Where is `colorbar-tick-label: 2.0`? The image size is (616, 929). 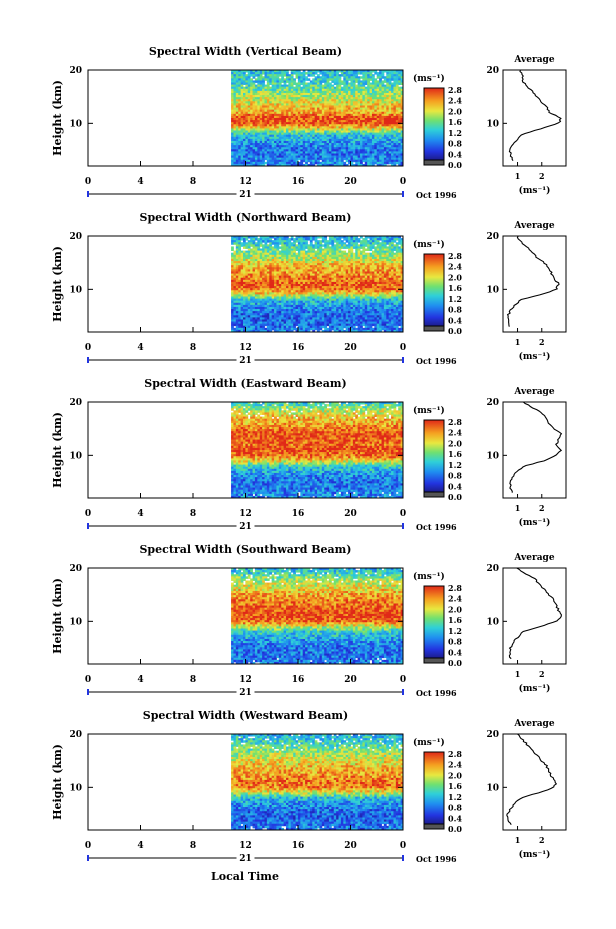
colorbar-tick-label: 2.0 is located at coordinates (455, 111).